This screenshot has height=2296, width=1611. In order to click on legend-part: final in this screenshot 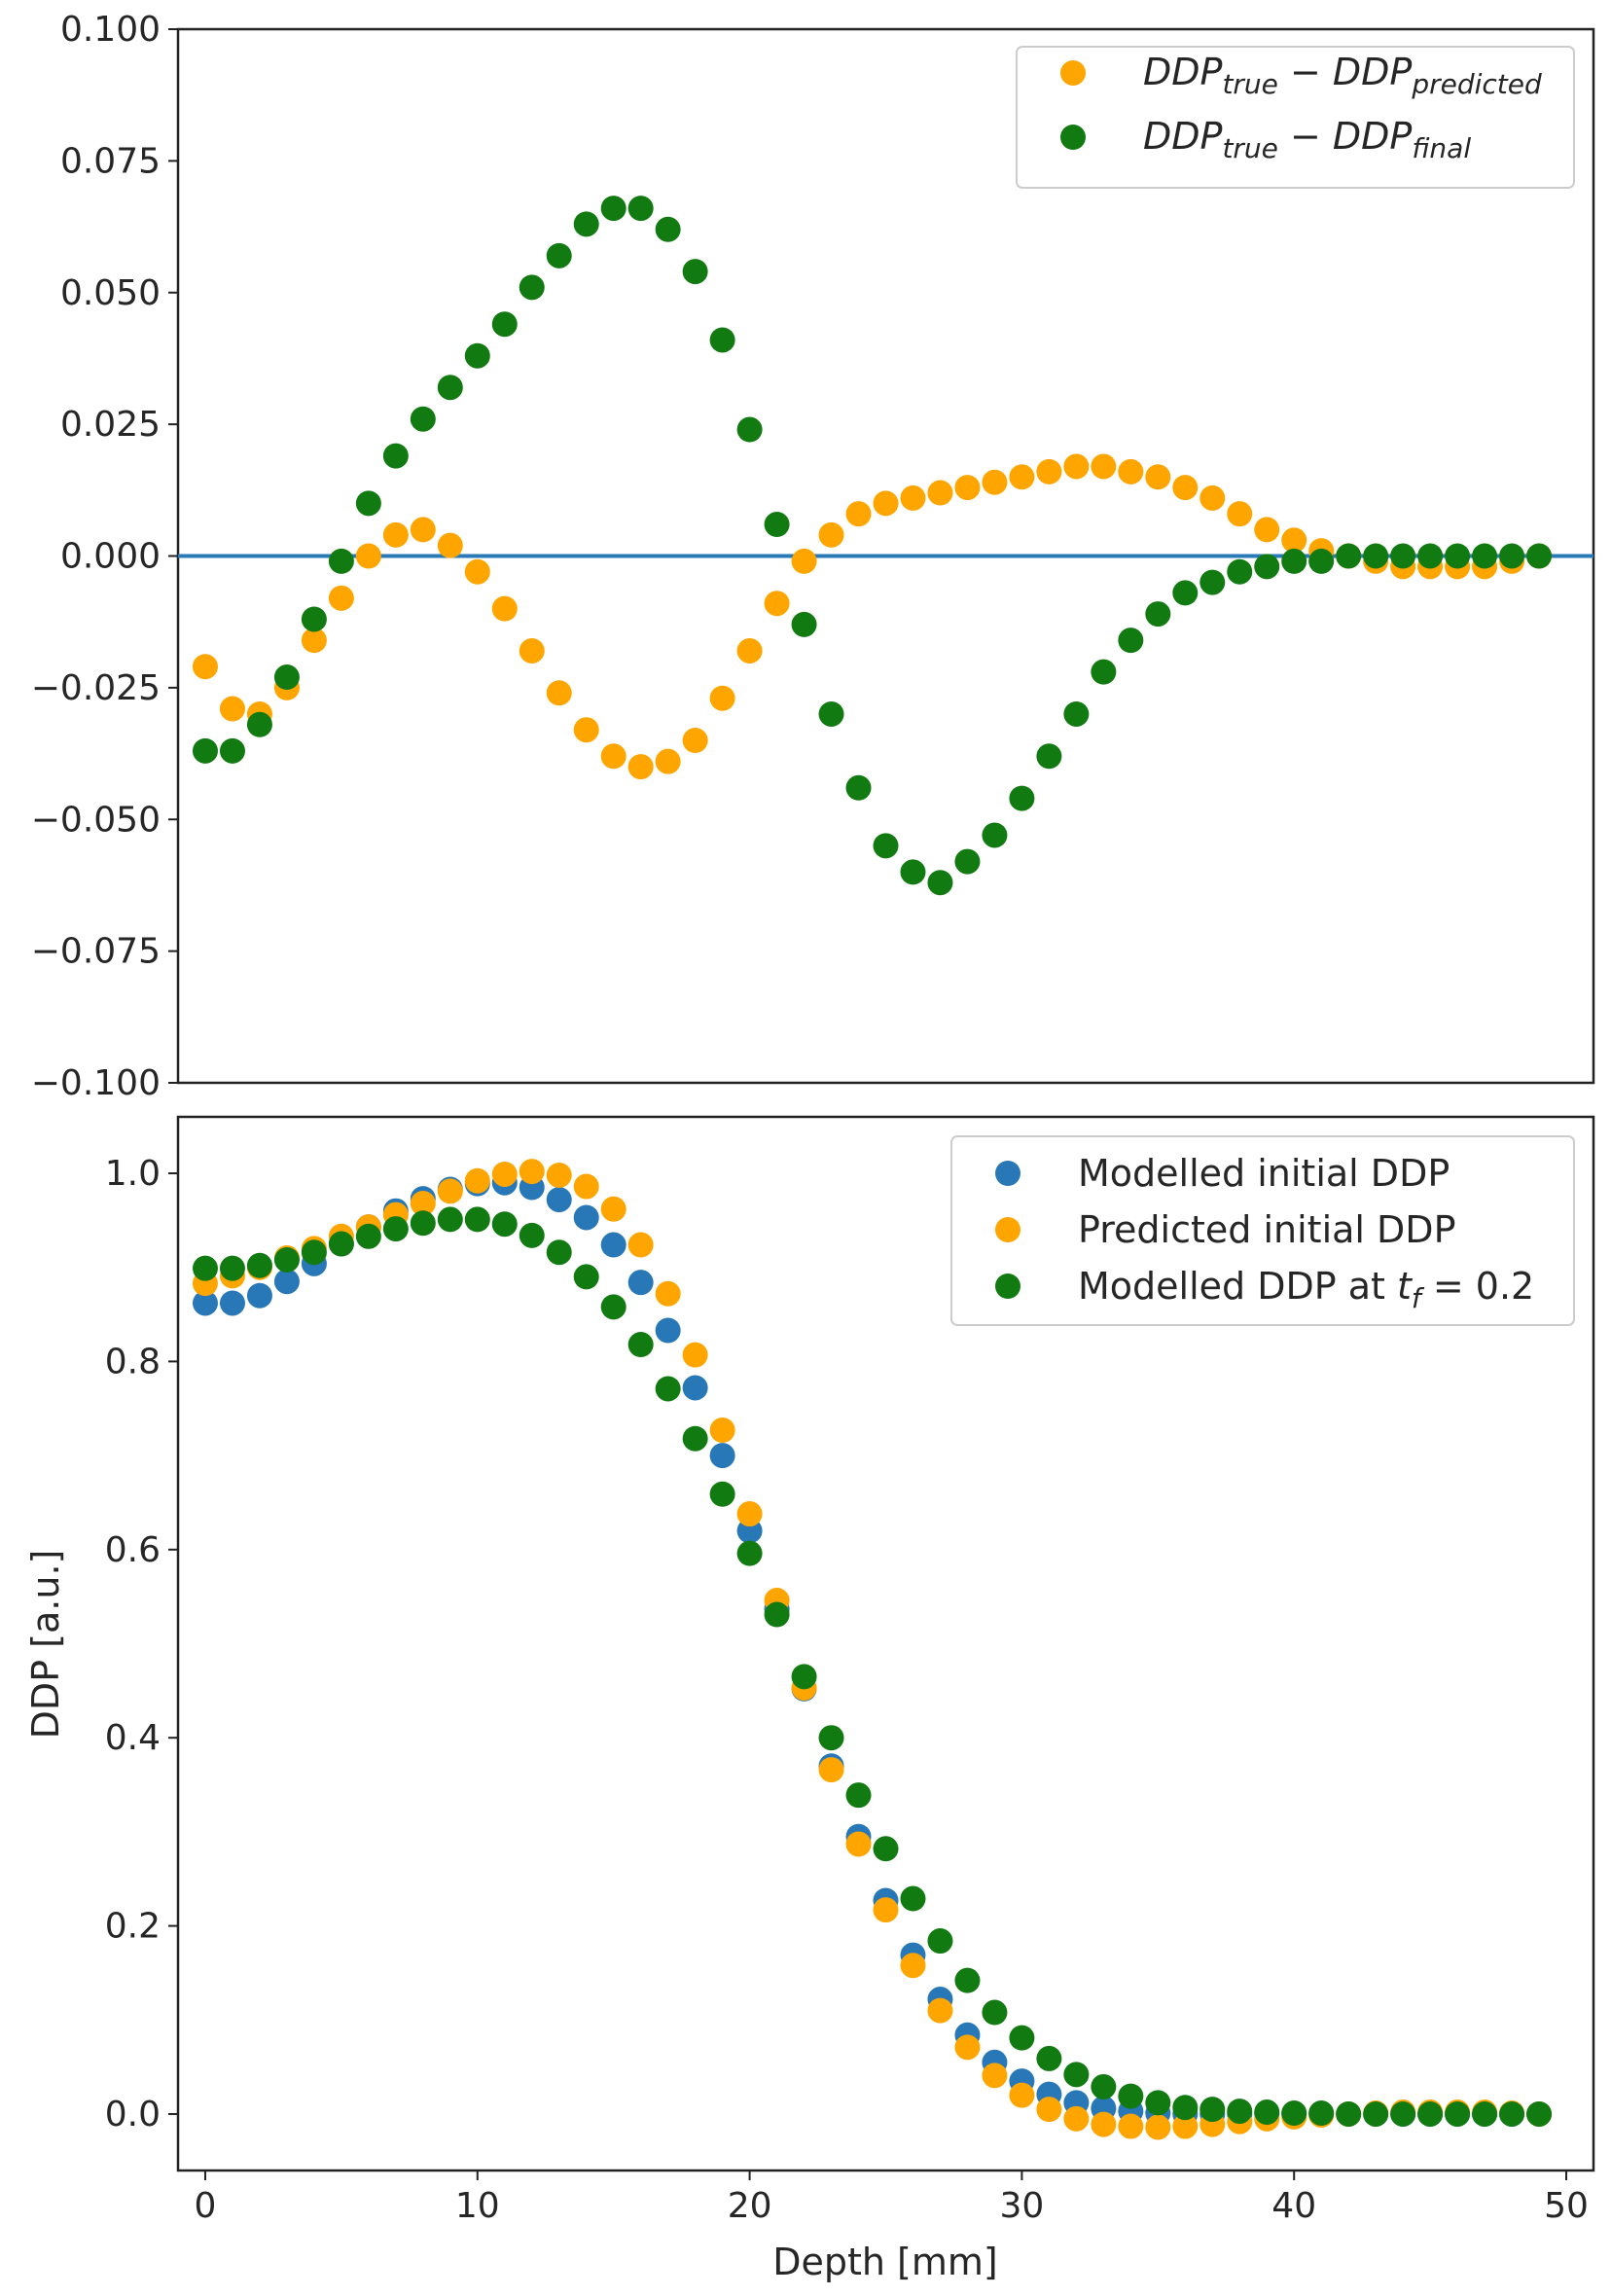, I will do `click(1441, 148)`.